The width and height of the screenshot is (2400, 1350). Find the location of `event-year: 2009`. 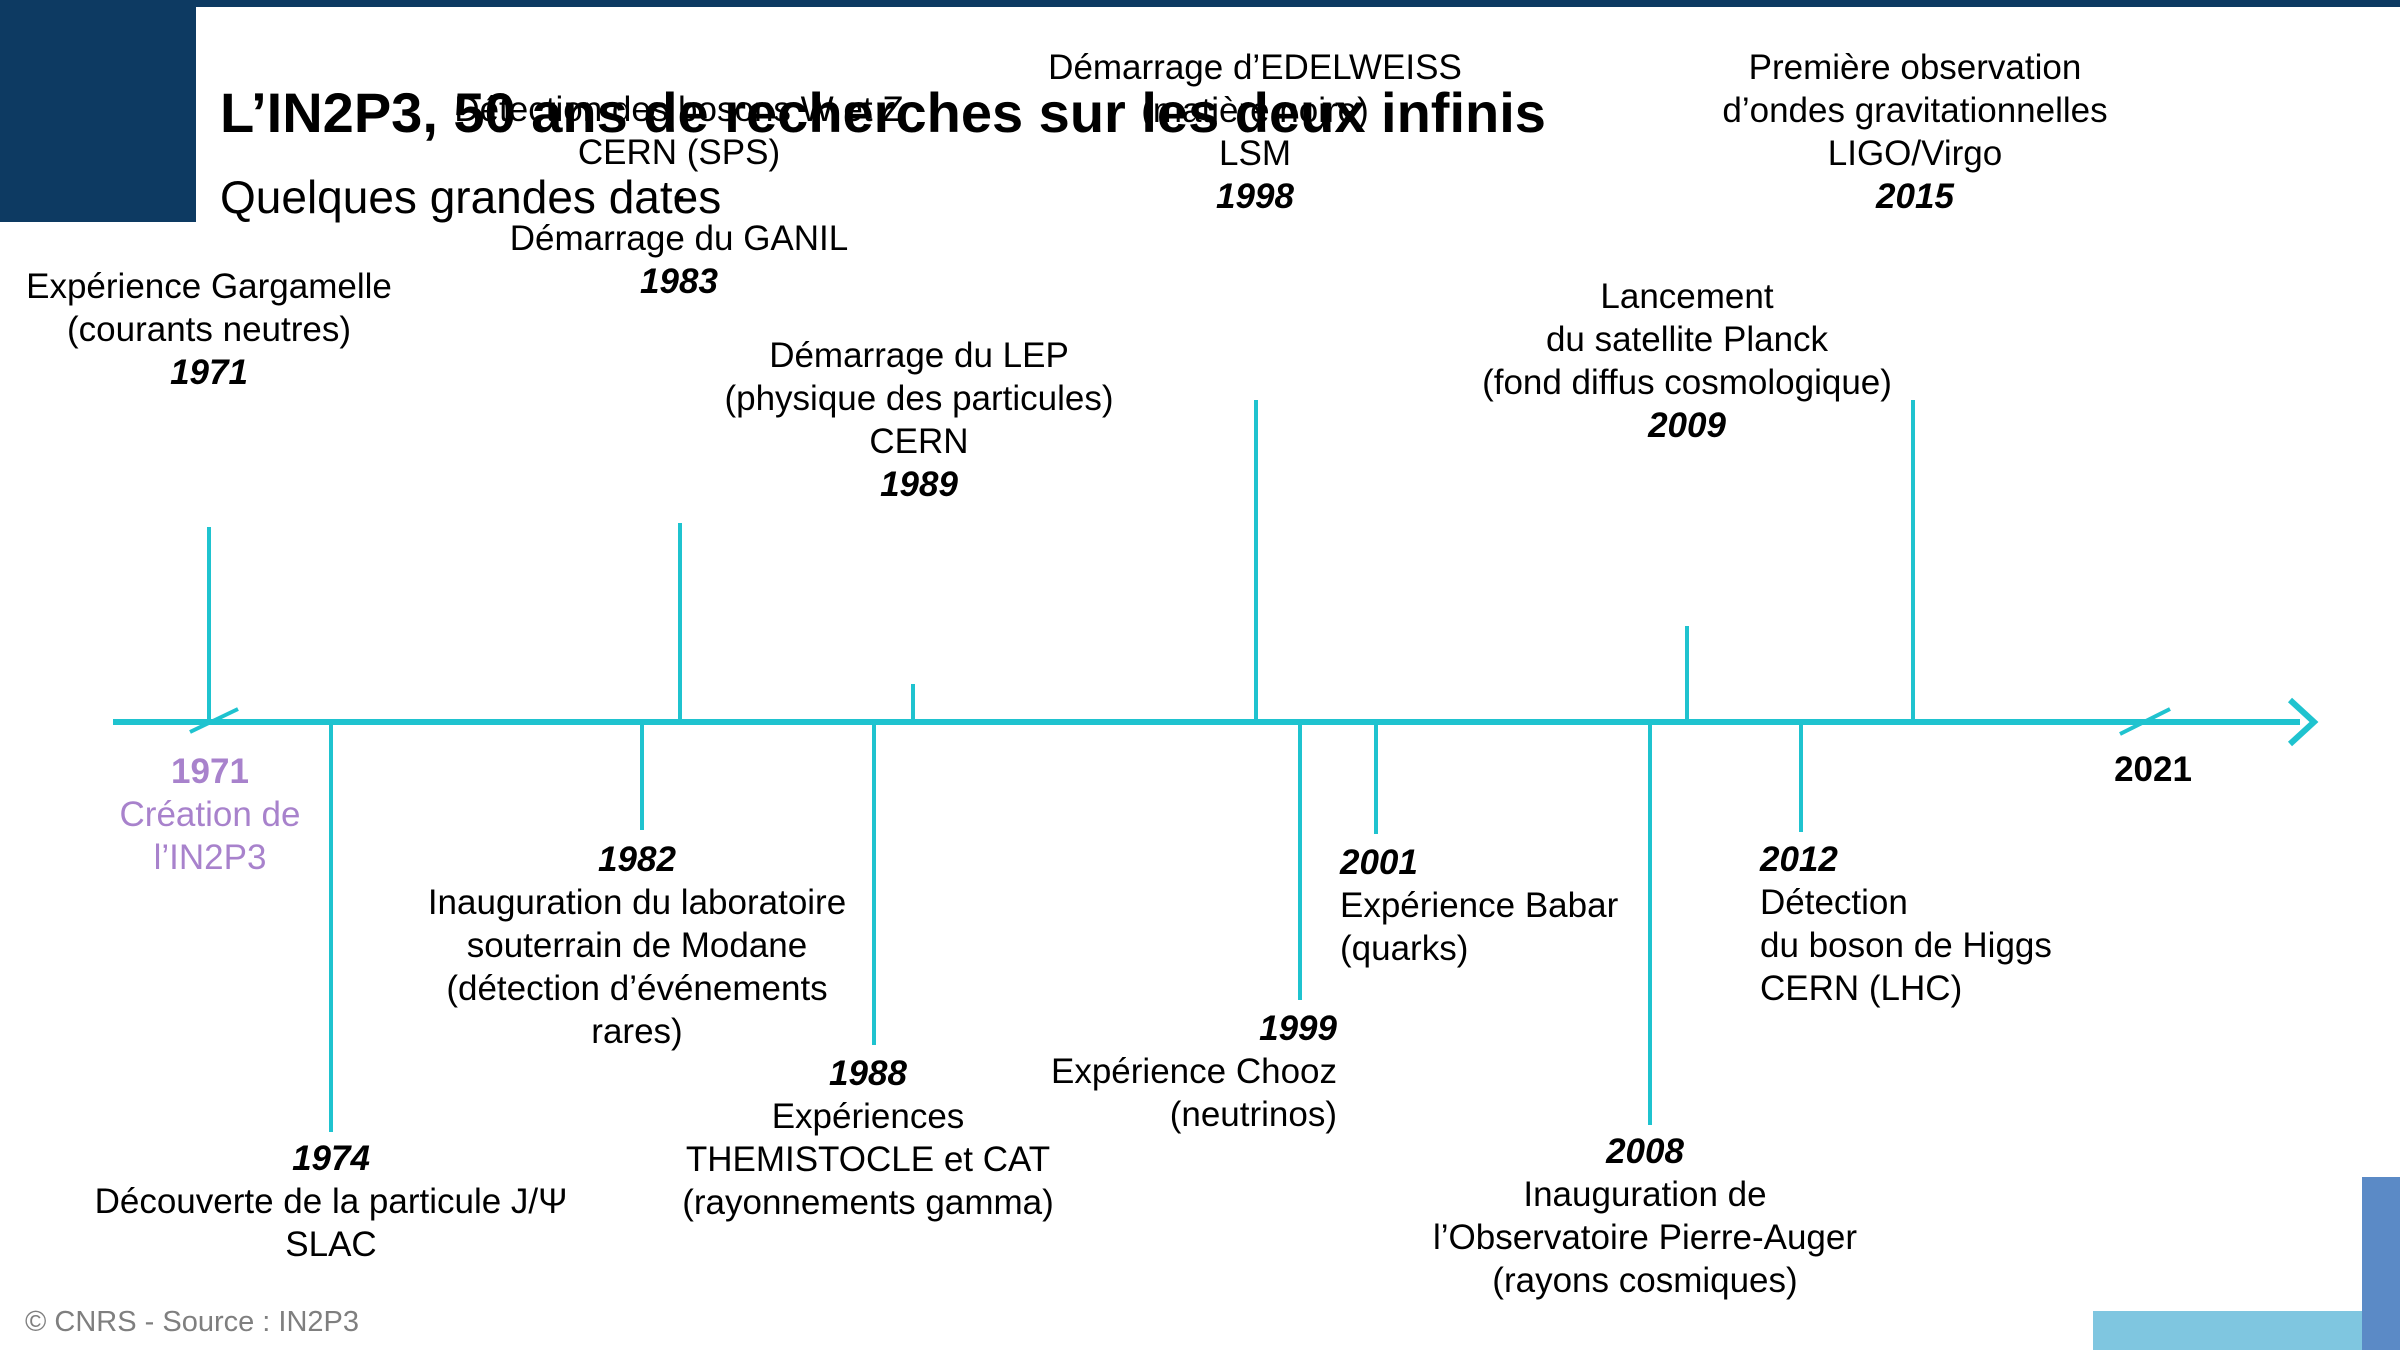

event-year: 2009 is located at coordinates (1687, 425).